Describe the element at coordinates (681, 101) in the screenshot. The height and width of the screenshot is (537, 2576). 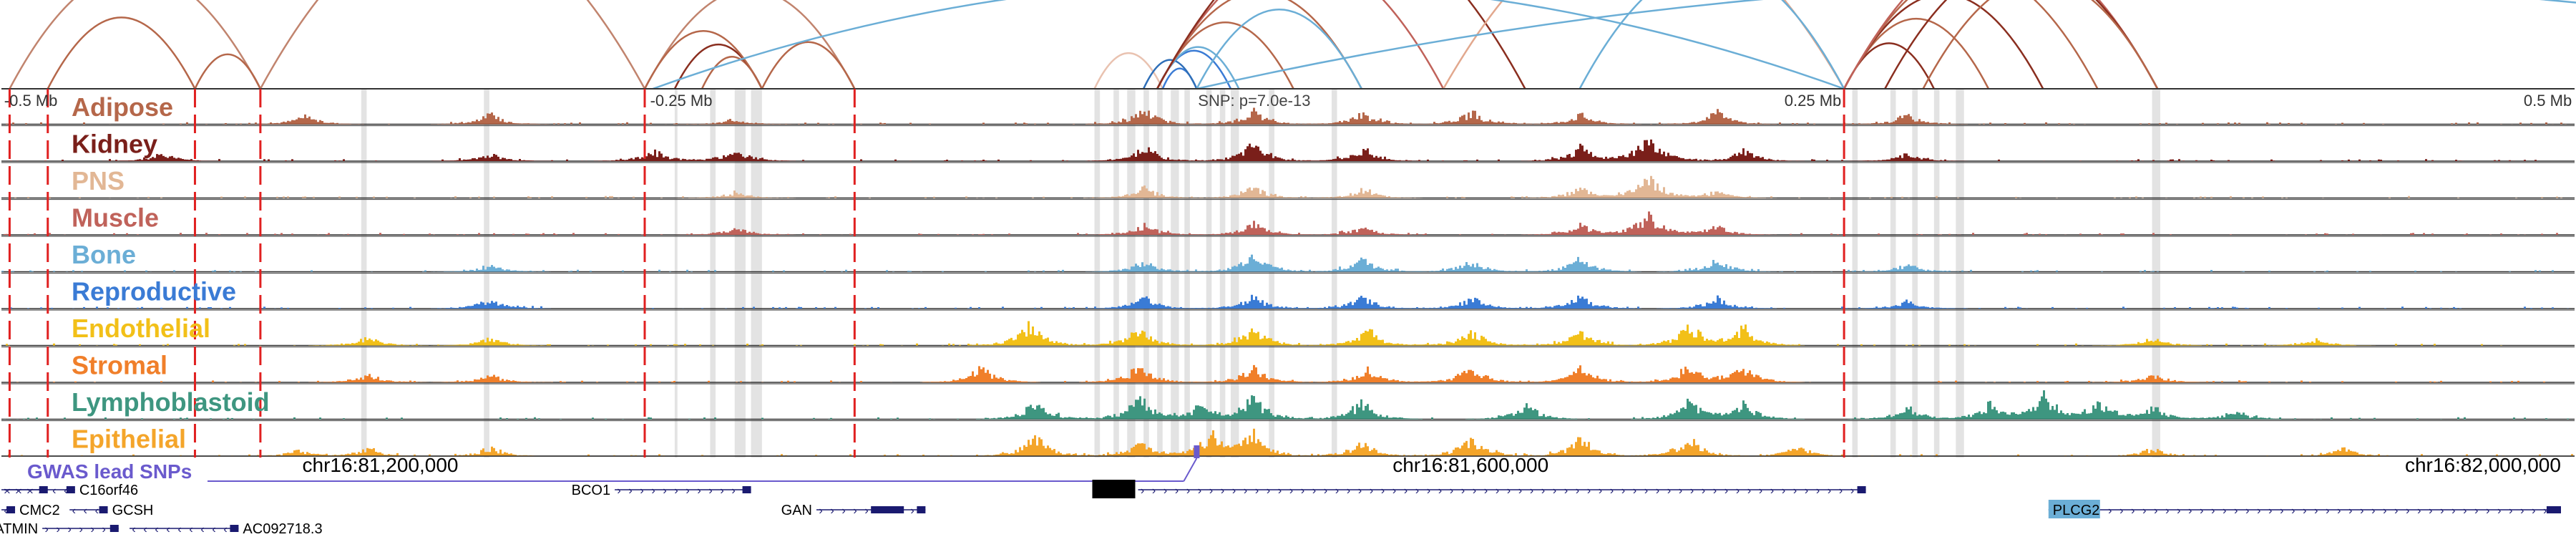
I see `distance-label: -0.25 Mb` at that location.